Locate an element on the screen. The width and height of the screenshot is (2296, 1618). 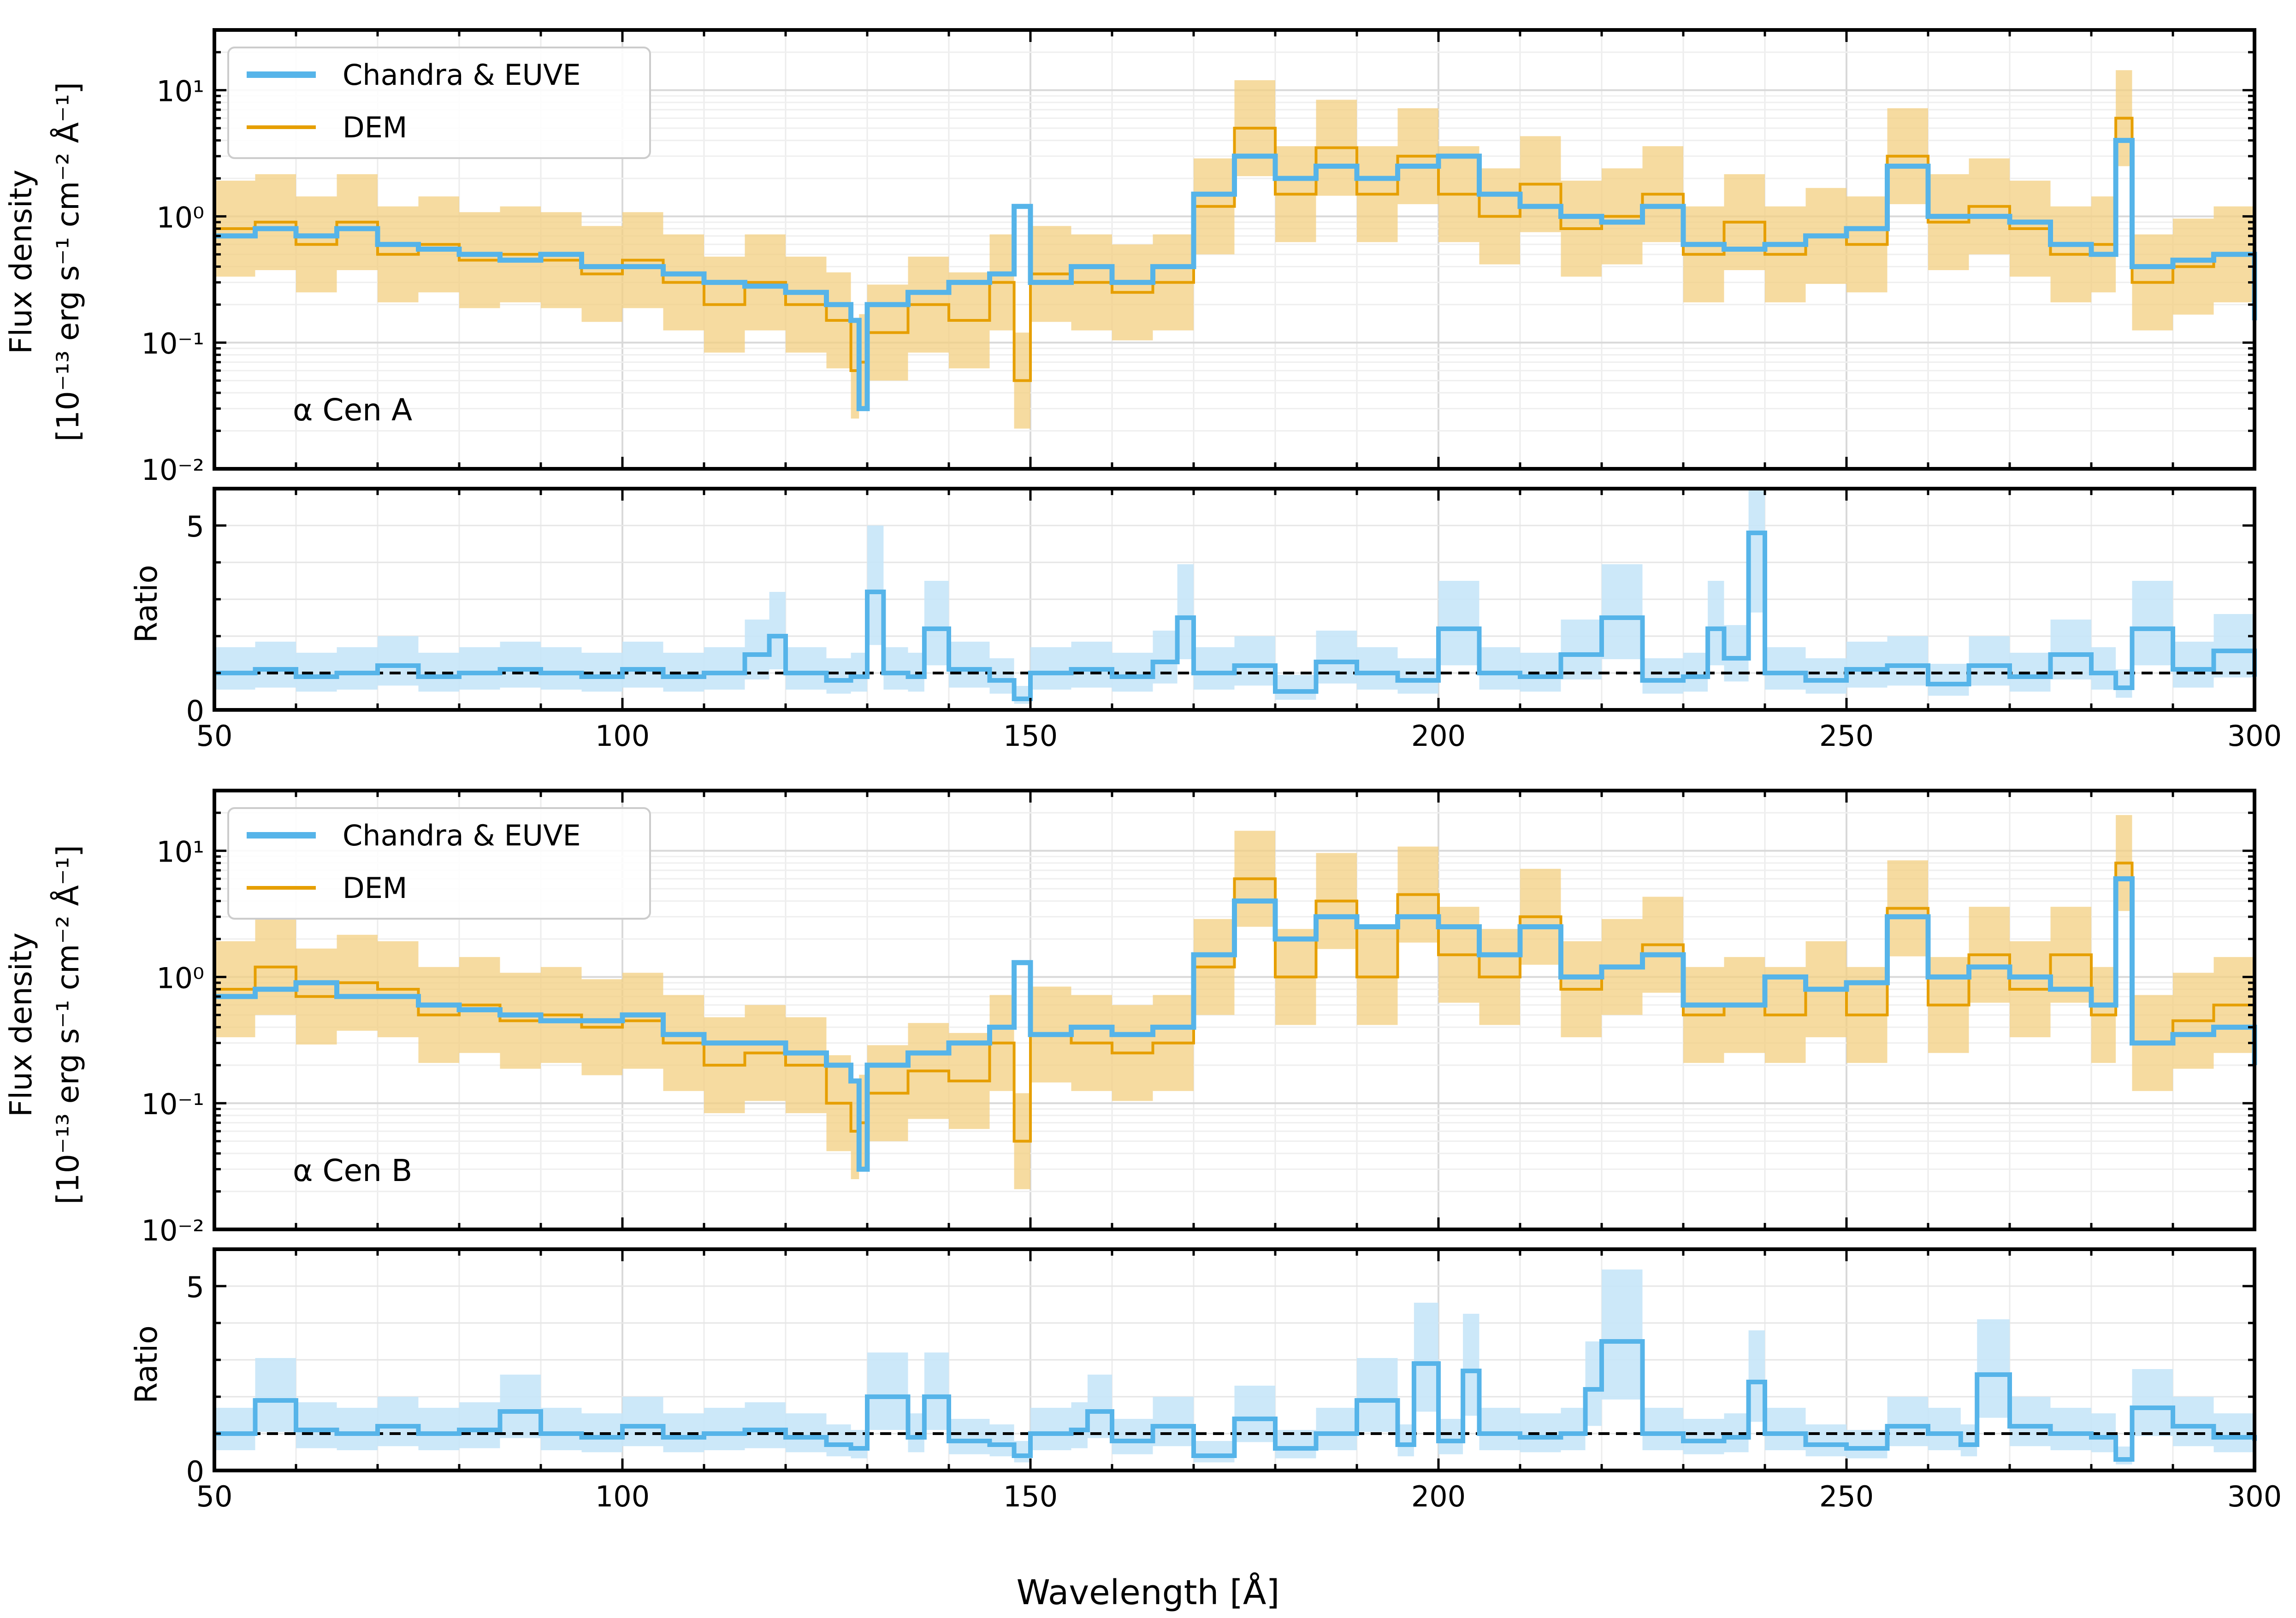
ratio-ylabel-b: Ratio is located at coordinates (146, 1364).